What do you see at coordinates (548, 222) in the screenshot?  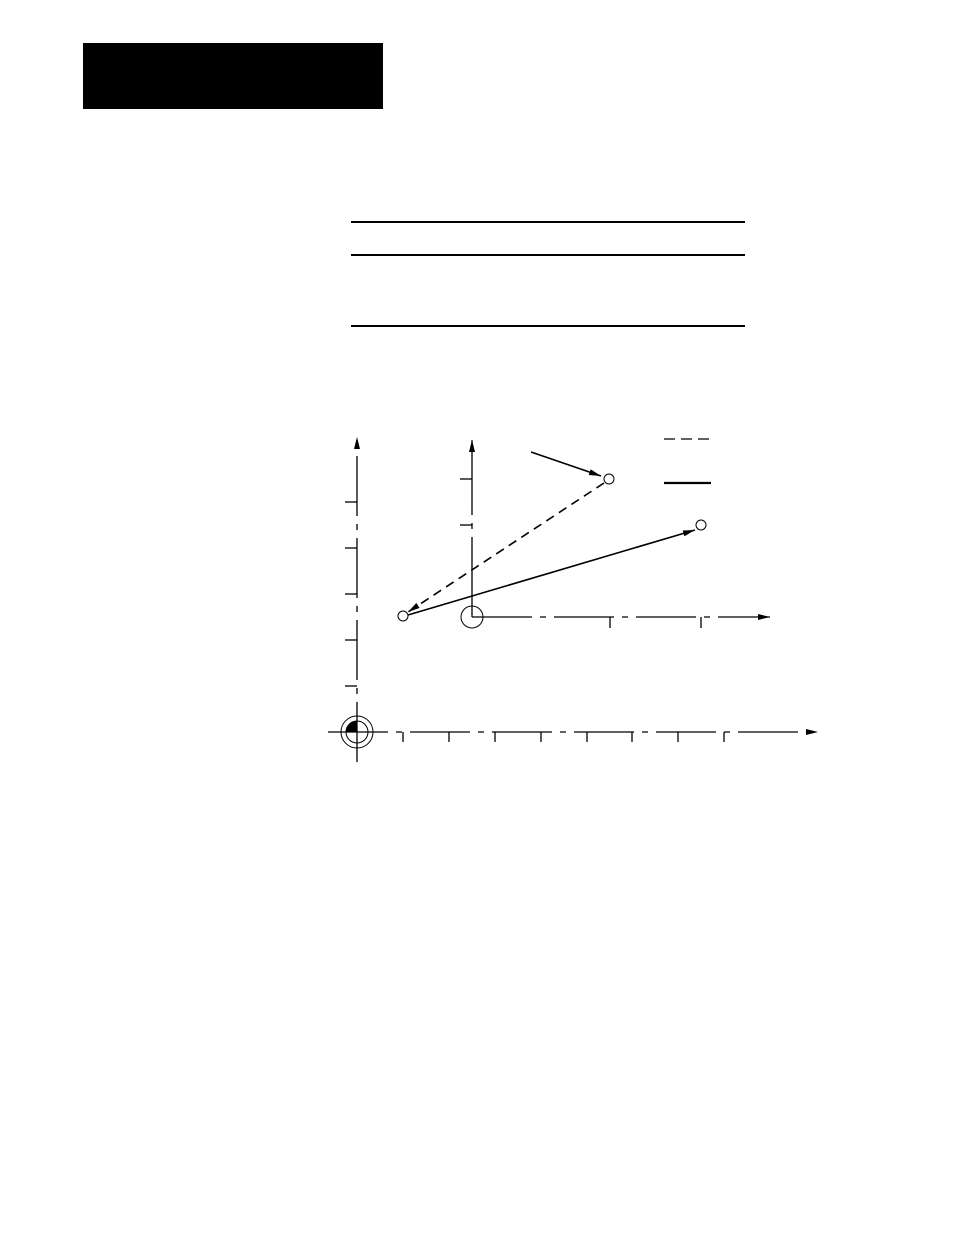 I see `table-top-rule` at bounding box center [548, 222].